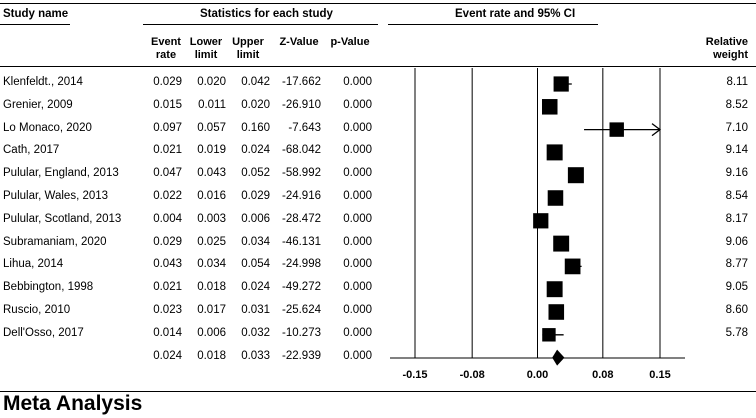 The width and height of the screenshot is (756, 418). I want to click on relative-weight-cell: 7.10, so click(736, 127).